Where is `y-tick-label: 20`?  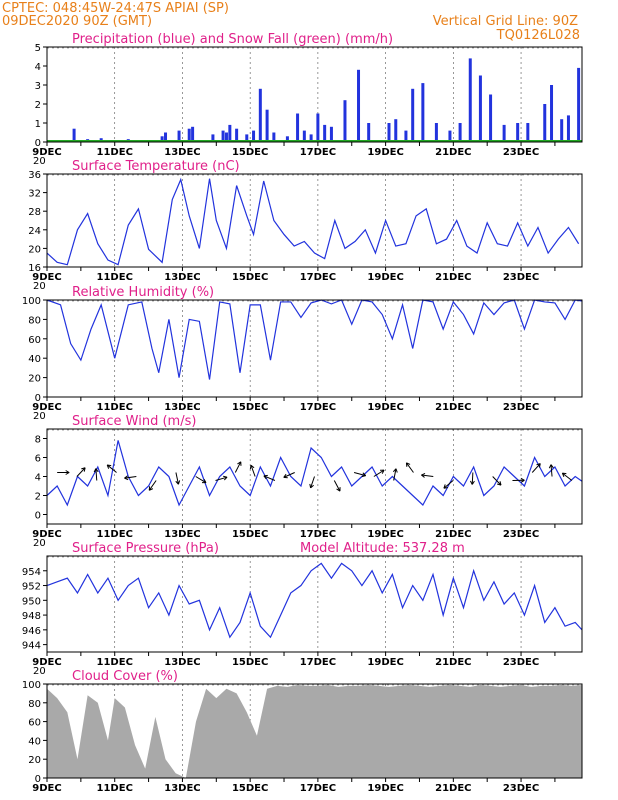 y-tick-label: 20 is located at coordinates (34, 760).